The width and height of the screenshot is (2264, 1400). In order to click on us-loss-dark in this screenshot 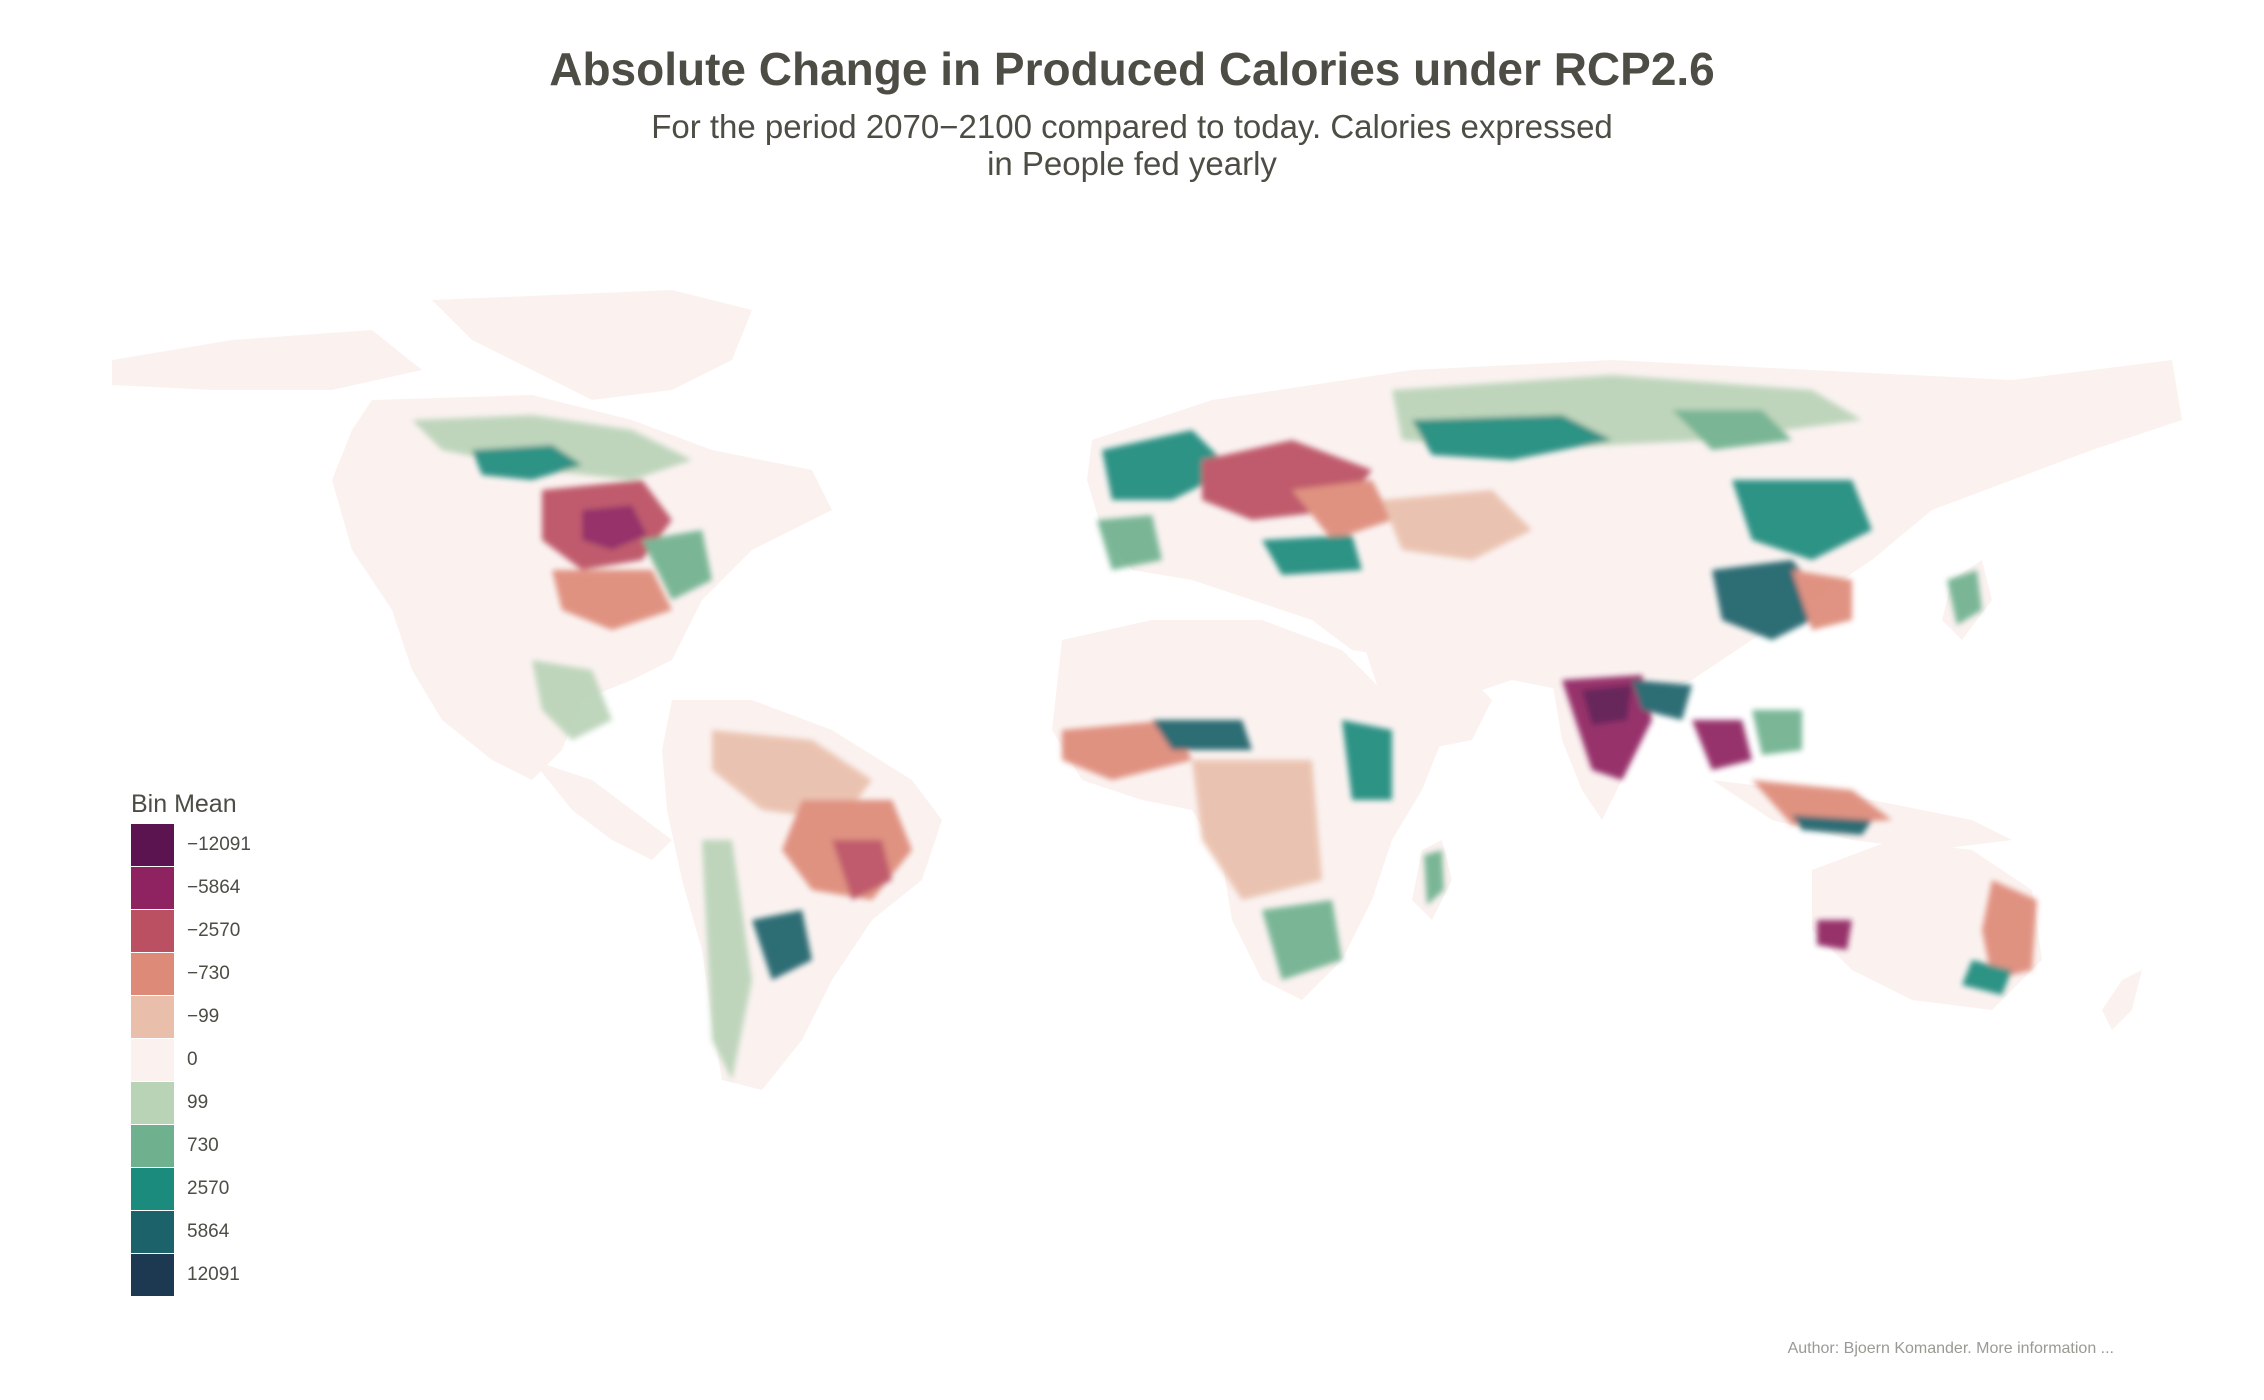, I will do `click(614, 527)`.